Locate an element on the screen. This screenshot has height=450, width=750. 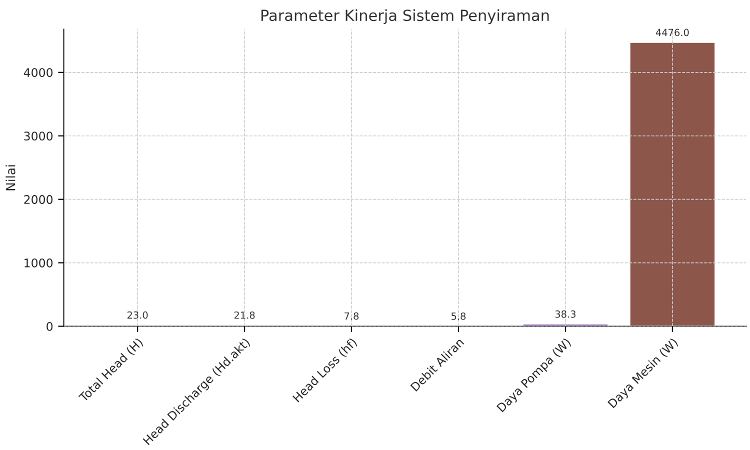
data-label: 7.8 is located at coordinates (351, 316).